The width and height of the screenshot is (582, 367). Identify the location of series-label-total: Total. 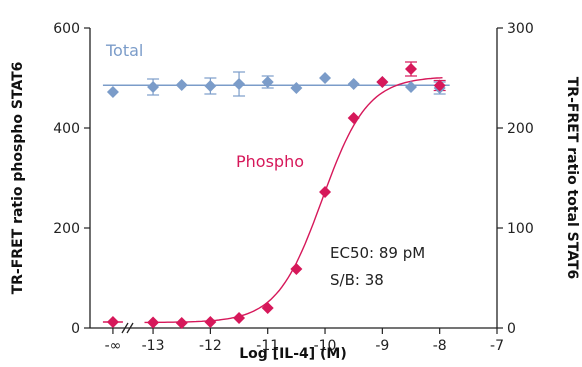
(124, 50).